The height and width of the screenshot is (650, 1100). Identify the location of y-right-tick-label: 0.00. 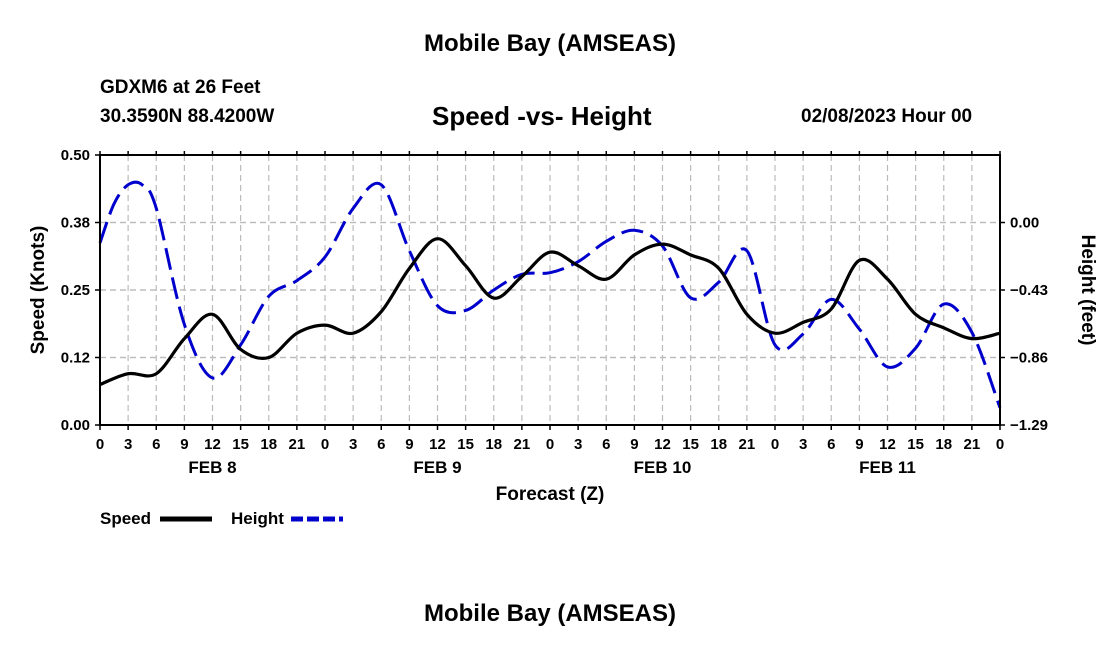
(1024, 223).